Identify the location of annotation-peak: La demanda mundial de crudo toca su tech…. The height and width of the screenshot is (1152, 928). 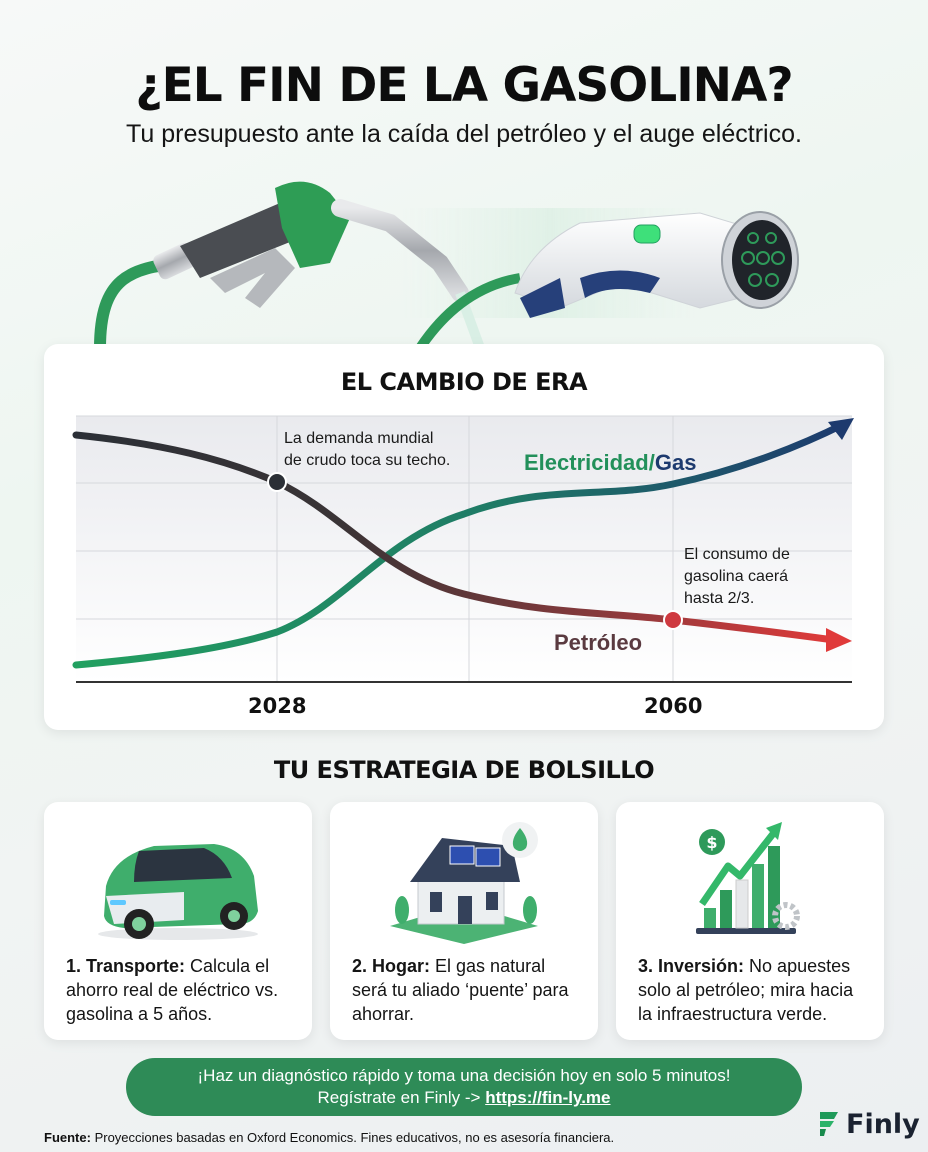
(367, 450).